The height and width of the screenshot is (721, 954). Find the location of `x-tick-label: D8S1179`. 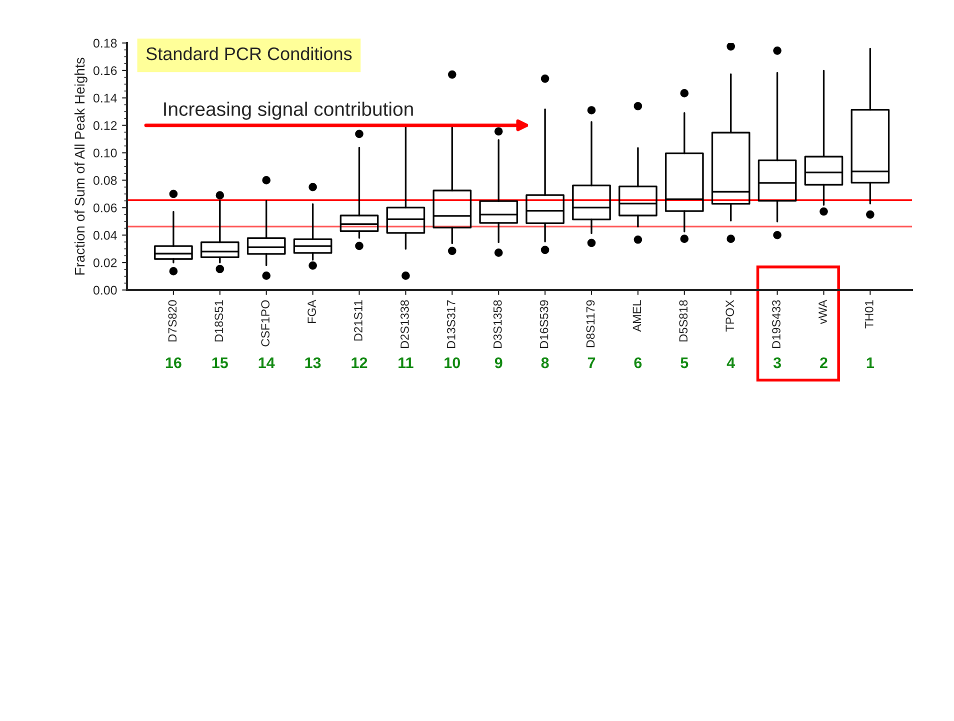

x-tick-label: D8S1179 is located at coordinates (590, 324).